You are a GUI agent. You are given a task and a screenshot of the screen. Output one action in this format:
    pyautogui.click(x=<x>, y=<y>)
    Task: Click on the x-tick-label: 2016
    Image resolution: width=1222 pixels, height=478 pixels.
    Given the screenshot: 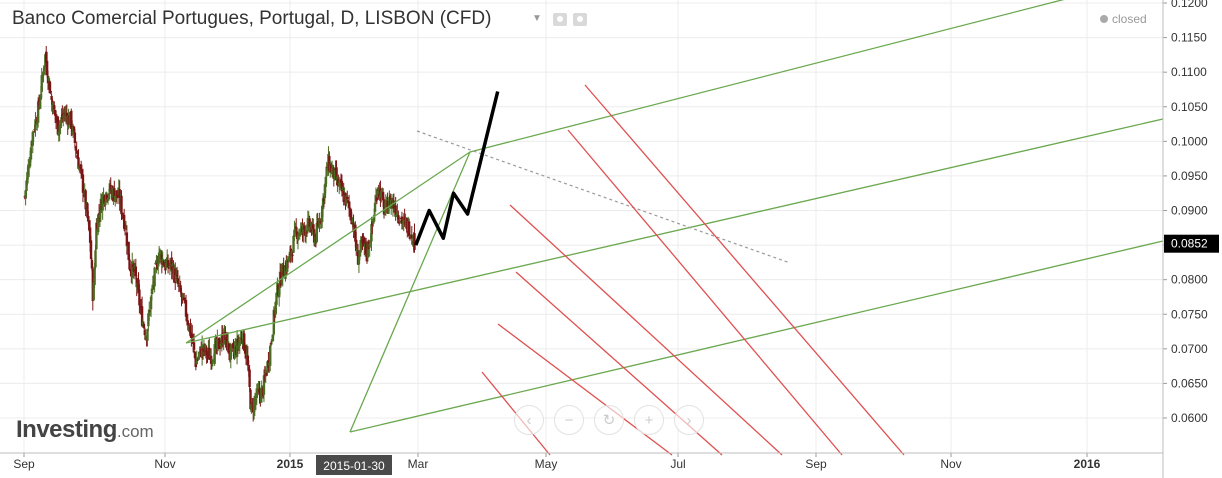 What is the action you would take?
    pyautogui.click(x=1087, y=464)
    